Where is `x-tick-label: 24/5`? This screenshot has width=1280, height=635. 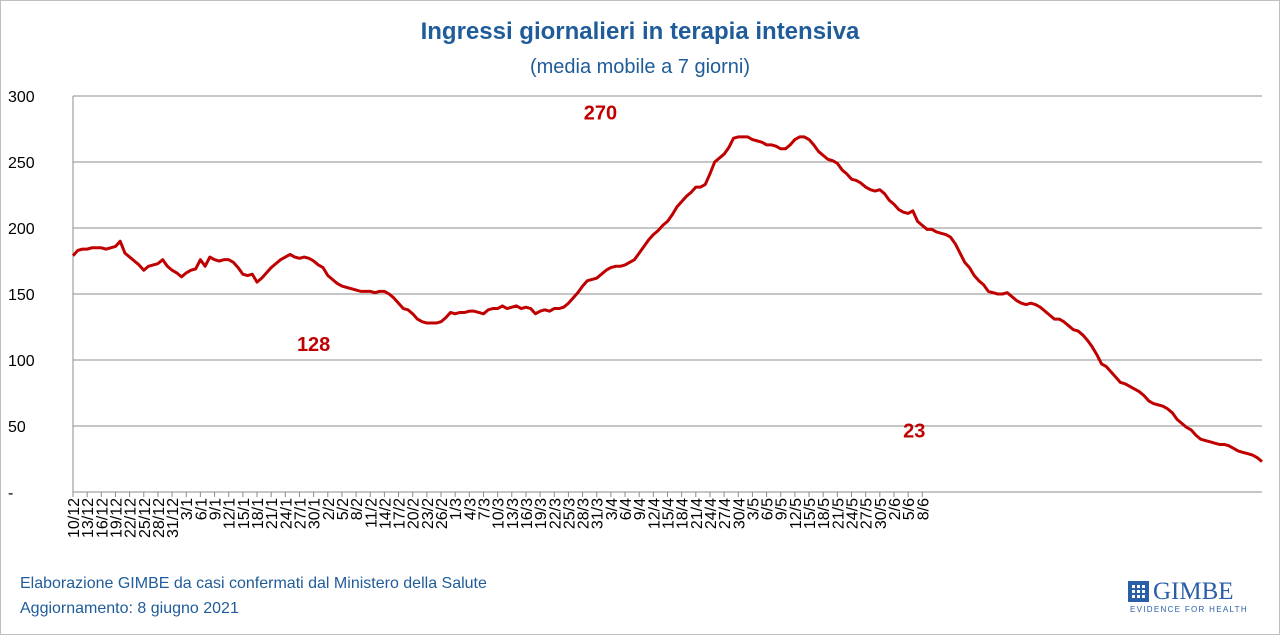
x-tick-label: 24/5 is located at coordinates (853, 513).